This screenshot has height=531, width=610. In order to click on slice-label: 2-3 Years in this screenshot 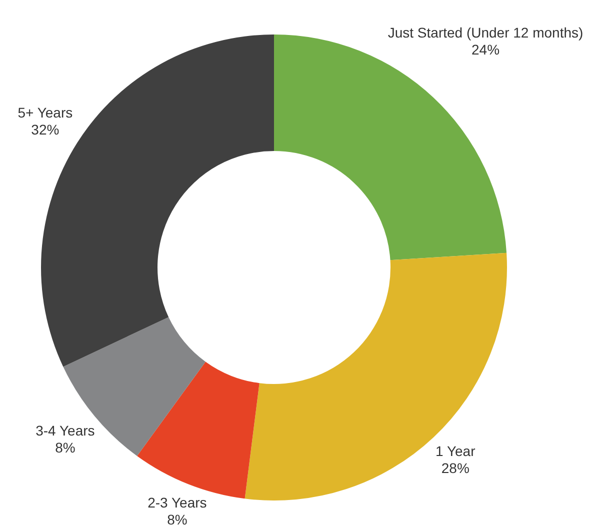, I will do `click(177, 502)`.